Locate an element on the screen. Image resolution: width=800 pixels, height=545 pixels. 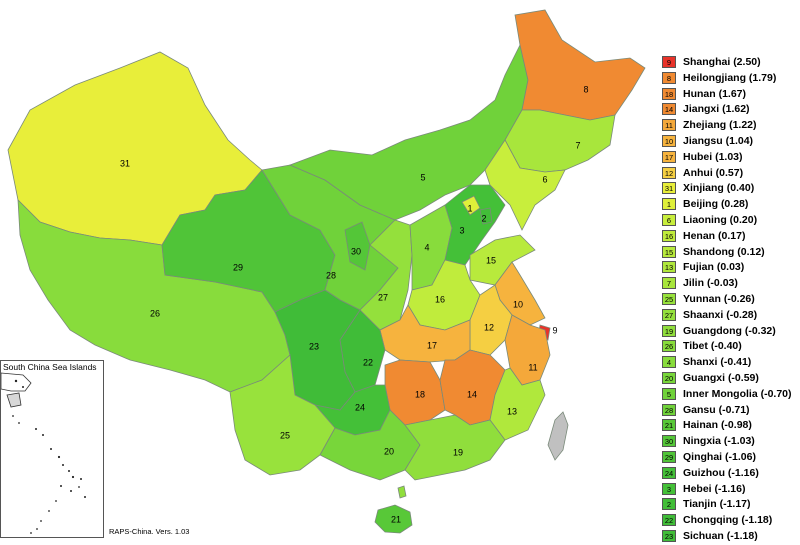
legend-province-value: (-0.41) is located at coordinates (736, 362).